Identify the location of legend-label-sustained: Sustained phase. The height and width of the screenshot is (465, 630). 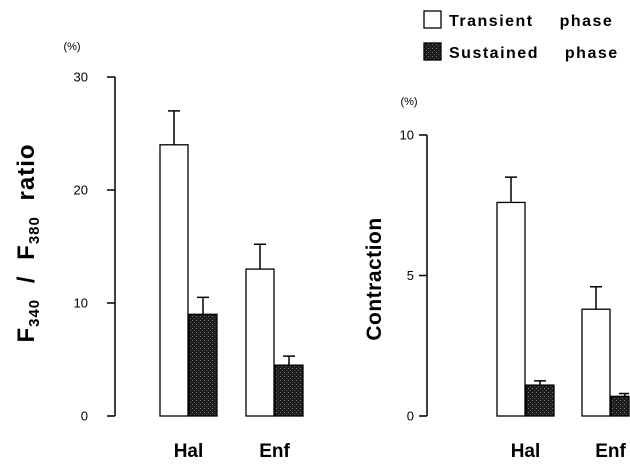
(534, 53).